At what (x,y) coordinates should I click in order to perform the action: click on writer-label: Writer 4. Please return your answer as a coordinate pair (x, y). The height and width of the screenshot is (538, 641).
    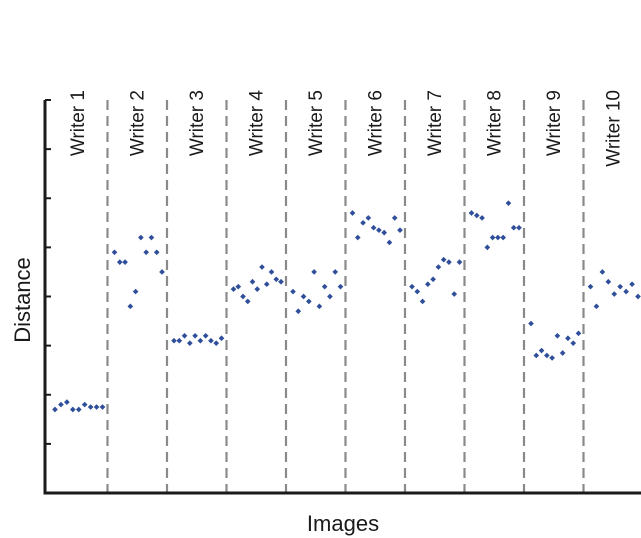
    Looking at the image, I should click on (256, 123).